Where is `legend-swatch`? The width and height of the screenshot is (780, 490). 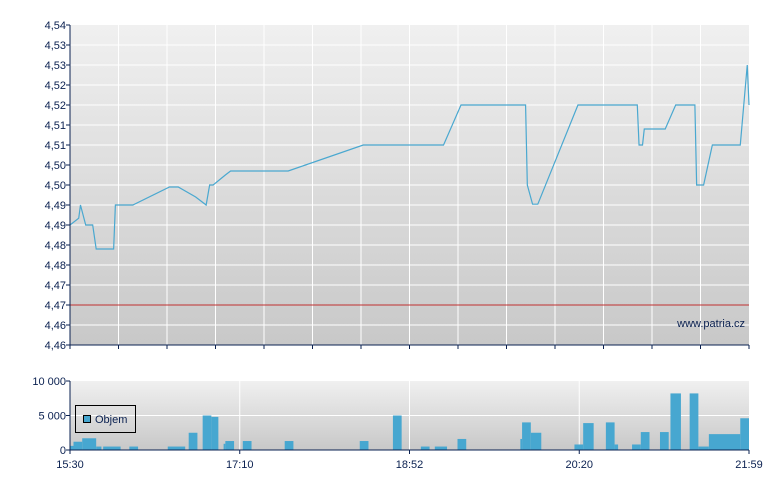 legend-swatch is located at coordinates (87, 419).